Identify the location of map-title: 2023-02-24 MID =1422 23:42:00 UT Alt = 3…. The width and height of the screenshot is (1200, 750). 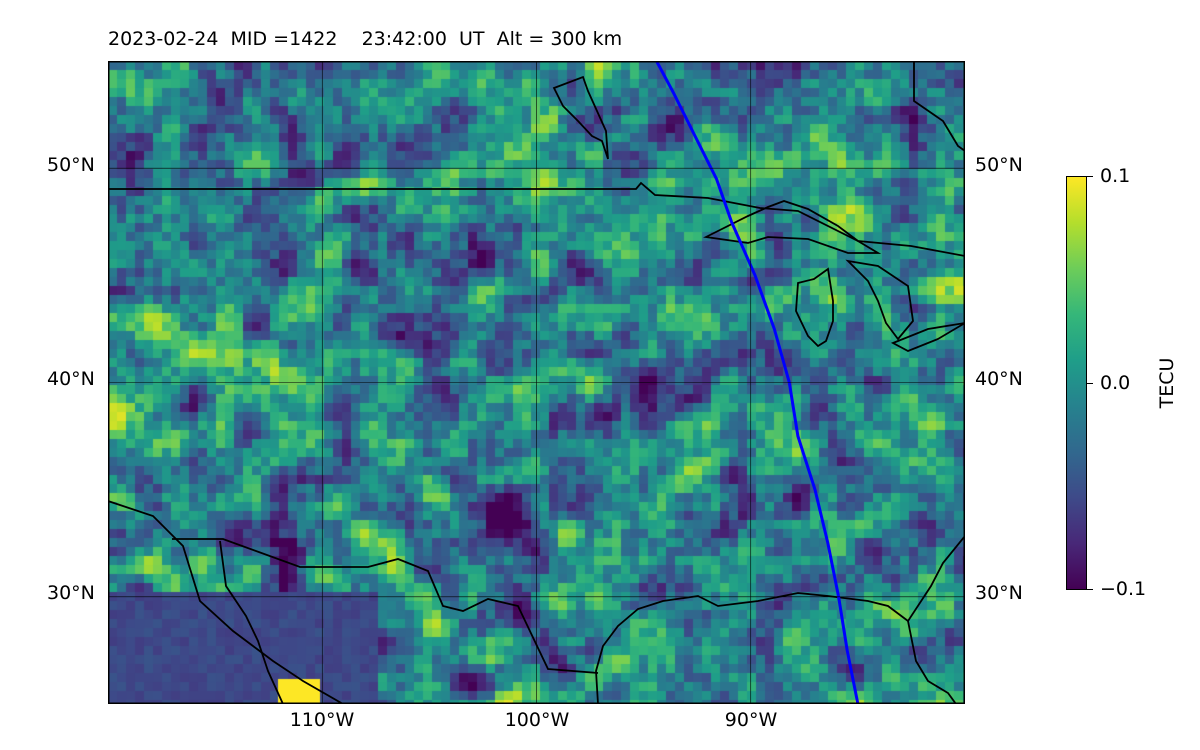
(365, 39).